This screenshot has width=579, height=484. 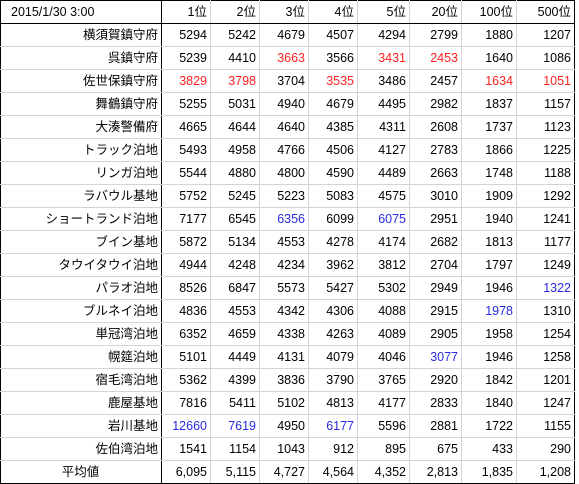 I want to click on score-cell: 1241, so click(x=545, y=219).